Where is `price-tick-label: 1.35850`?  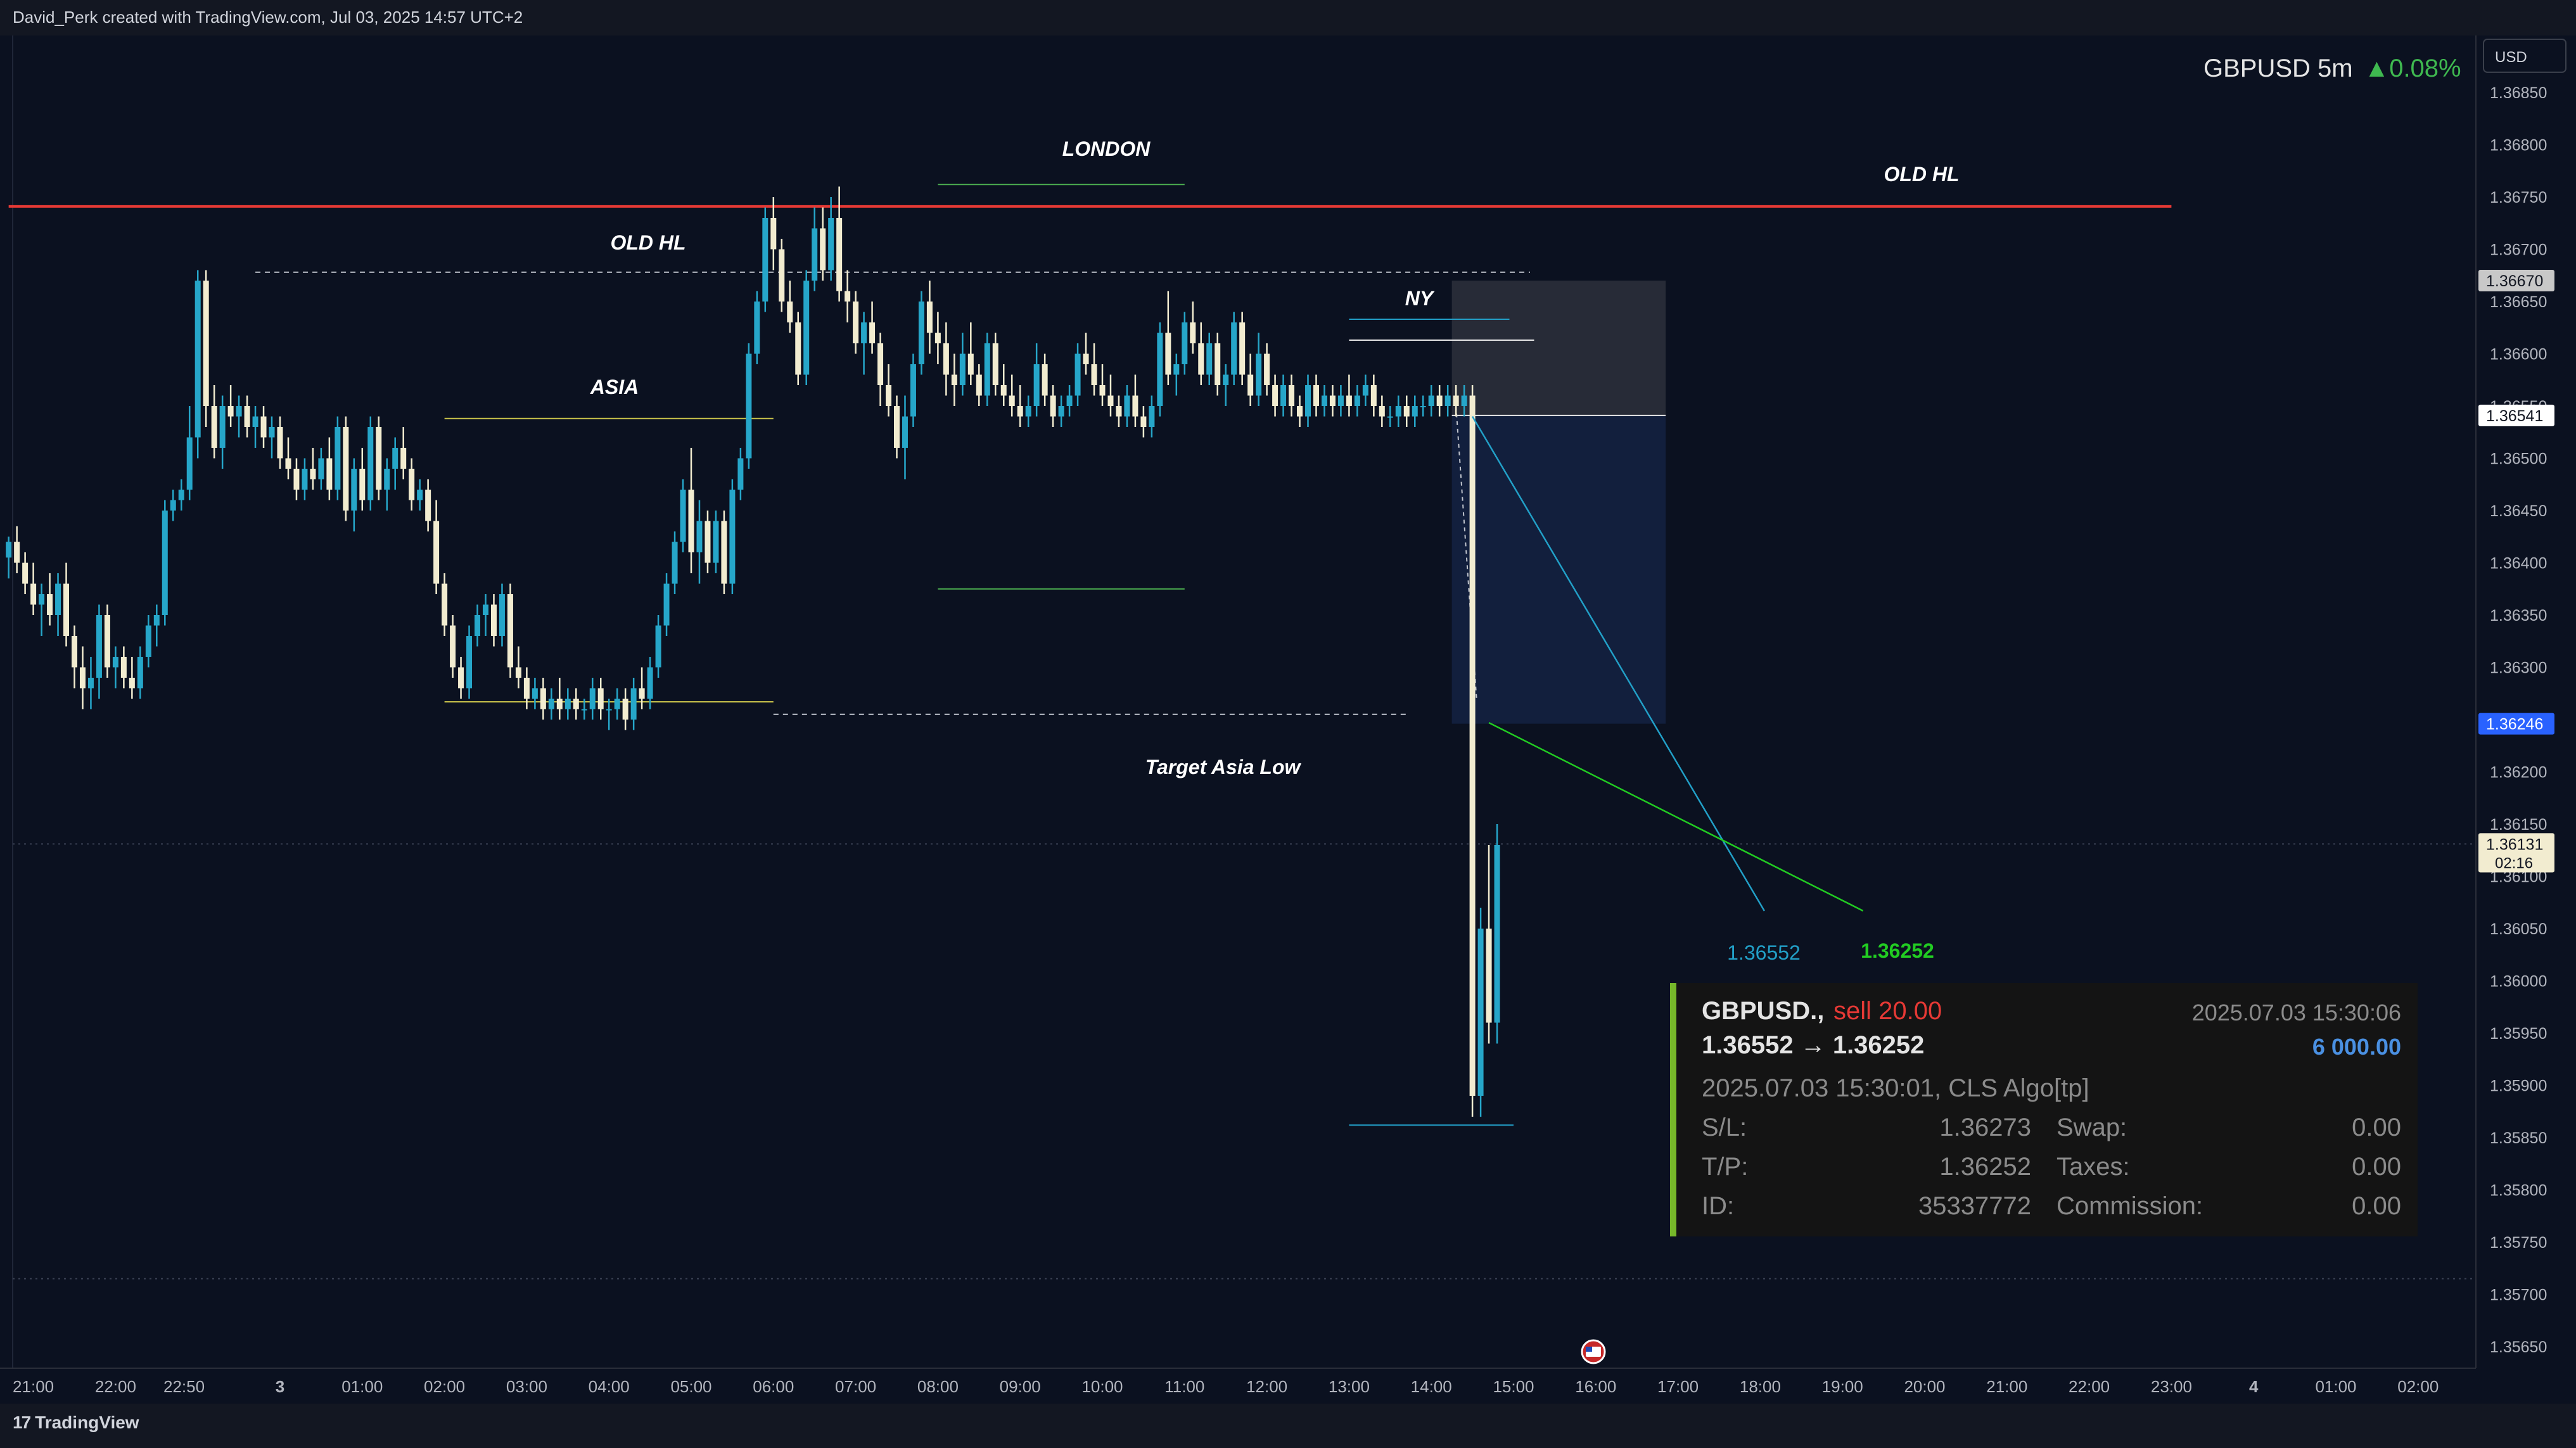 price-tick-label: 1.35850 is located at coordinates (2518, 1138).